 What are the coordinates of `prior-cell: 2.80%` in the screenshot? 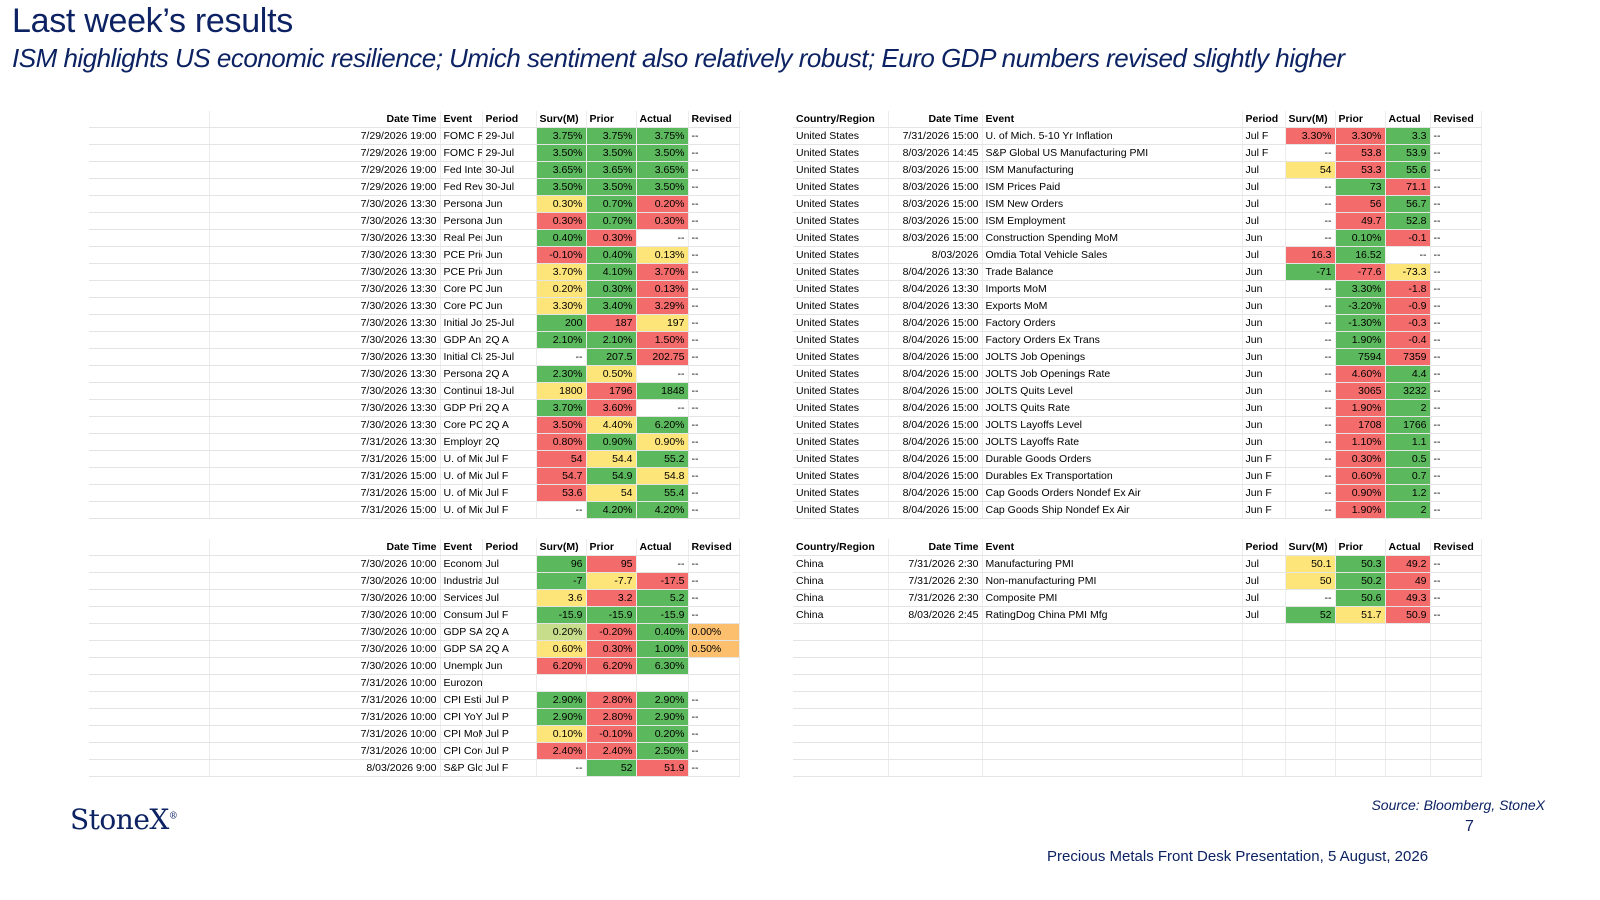 It's located at (611, 700).